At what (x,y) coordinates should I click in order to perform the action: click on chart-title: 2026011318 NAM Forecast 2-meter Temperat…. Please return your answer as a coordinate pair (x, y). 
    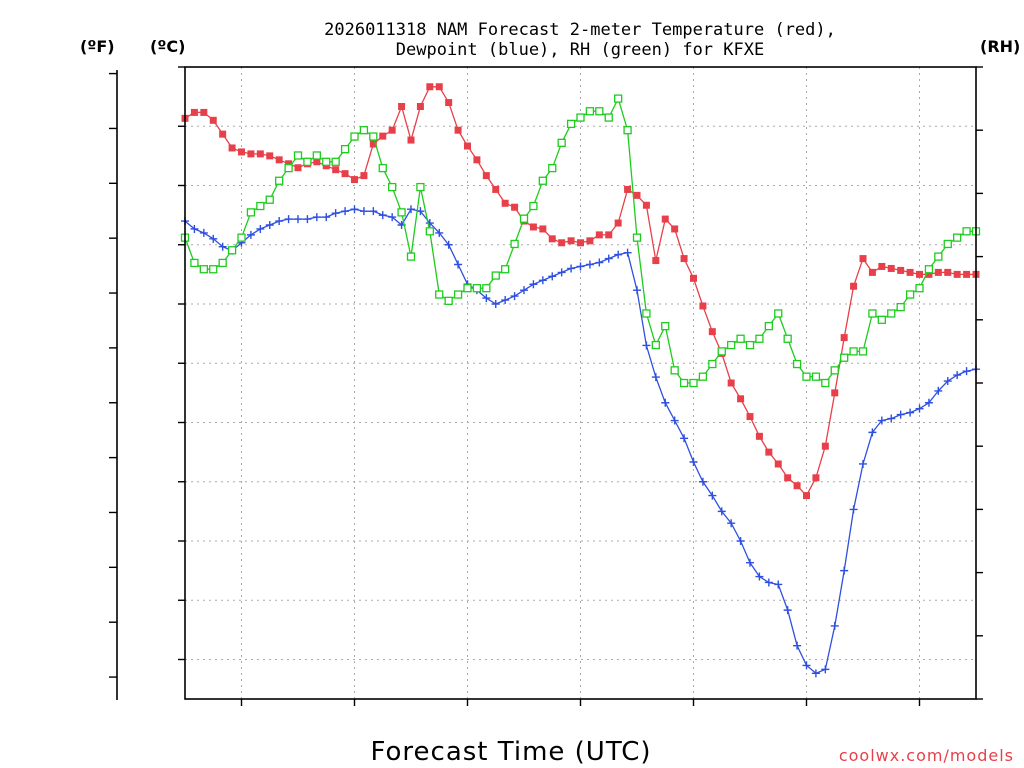
    Looking at the image, I should click on (580, 40).